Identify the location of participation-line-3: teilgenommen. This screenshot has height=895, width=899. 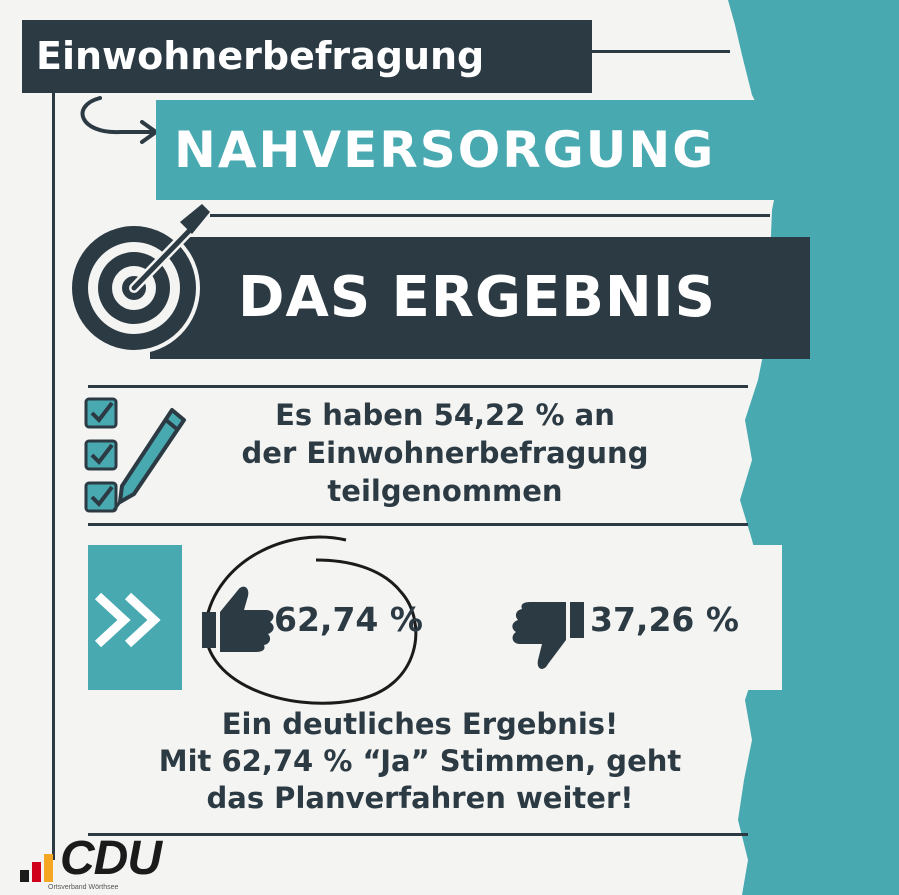
(445, 491).